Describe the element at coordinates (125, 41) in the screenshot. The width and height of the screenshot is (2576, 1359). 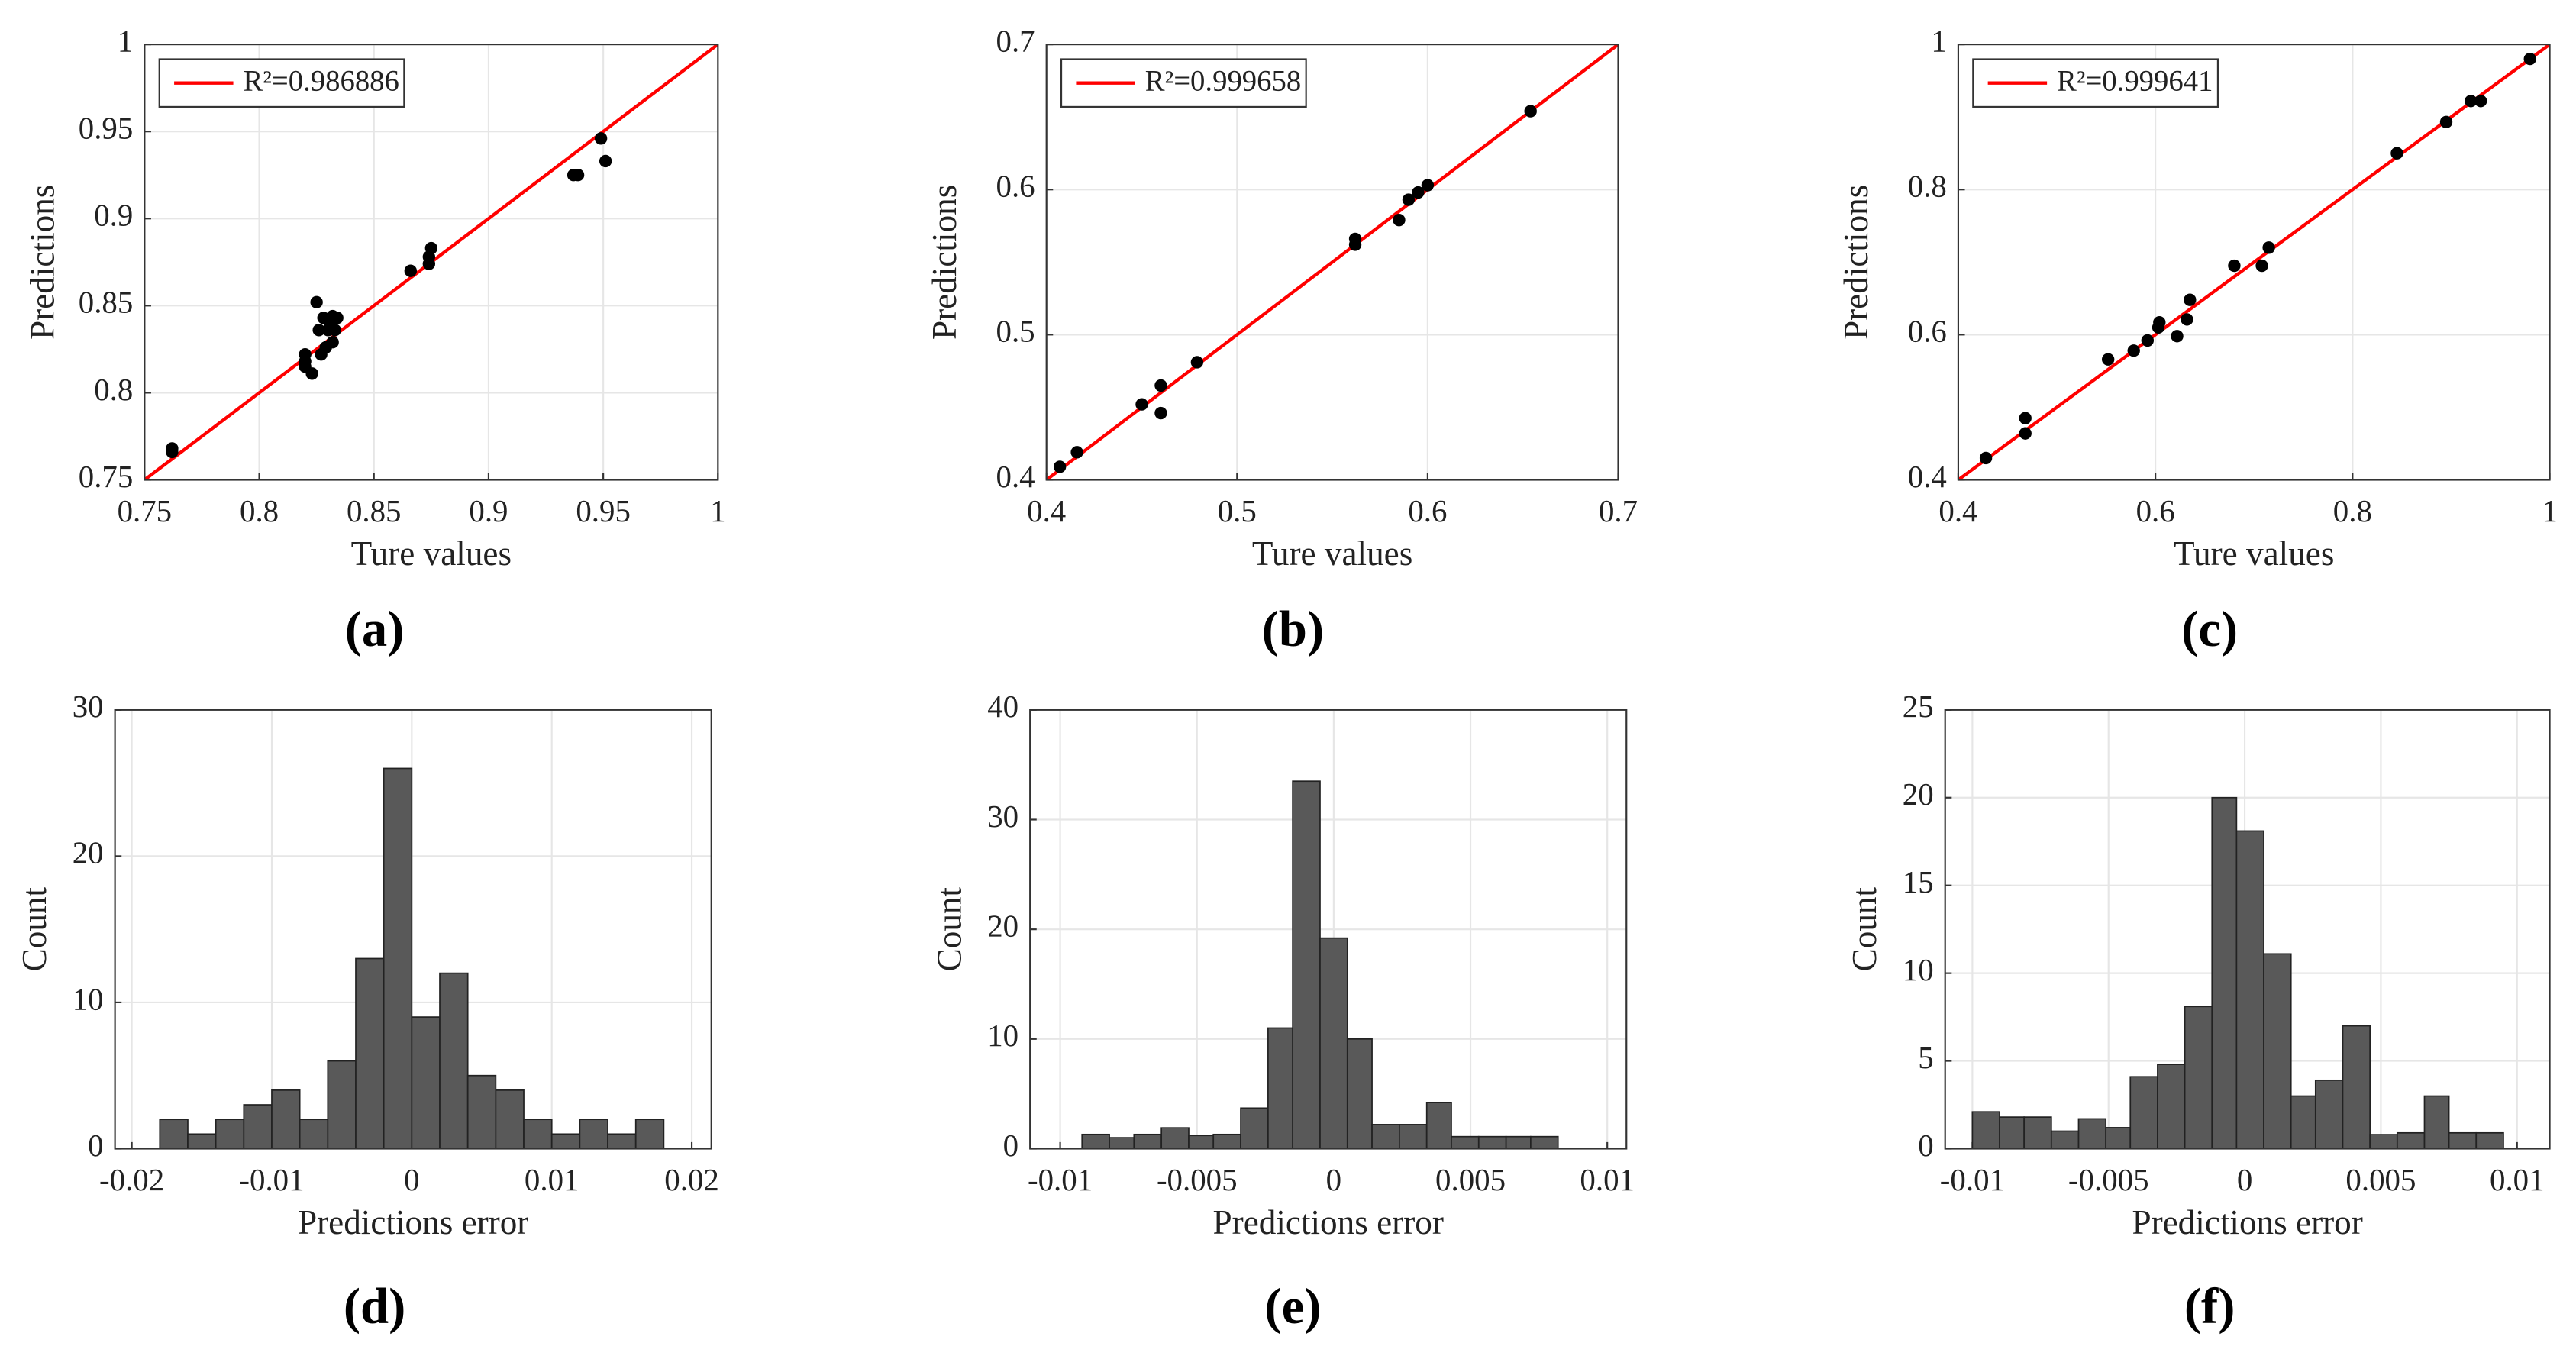
I see `y-tick-label: 1` at that location.